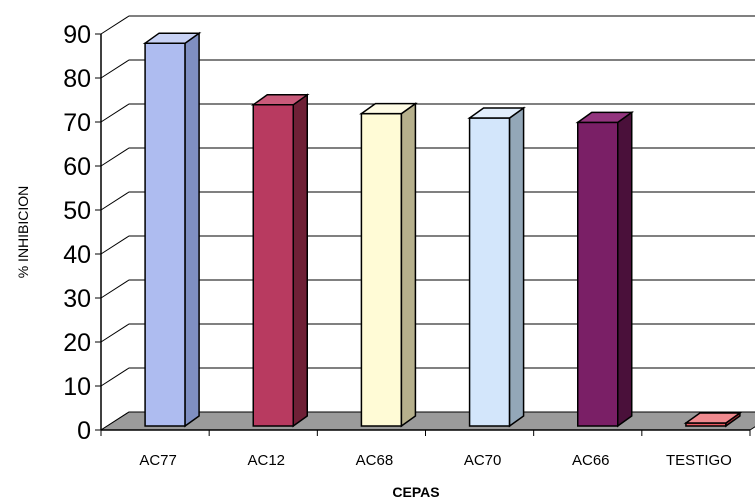  What do you see at coordinates (77, 211) in the screenshot?
I see `y-tick-label: 50` at bounding box center [77, 211].